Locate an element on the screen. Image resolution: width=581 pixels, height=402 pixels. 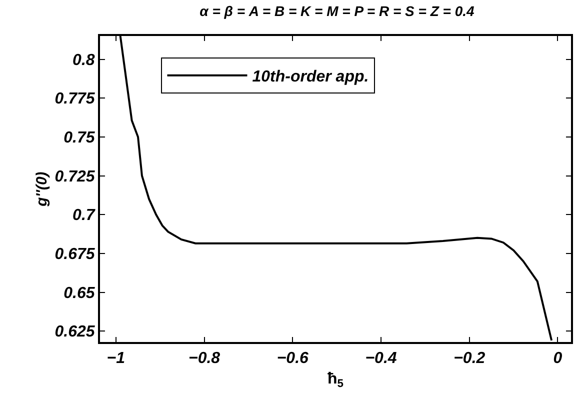
x-axis-title: ħ$_{5}$ is located at coordinates (335, 380).